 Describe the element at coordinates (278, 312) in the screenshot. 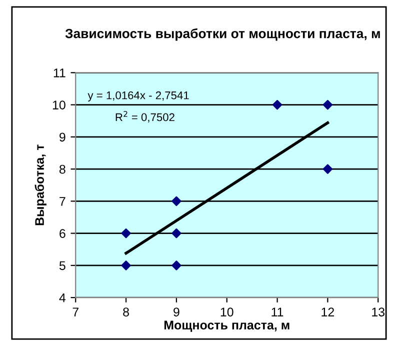

I see `x-tick-label: 11` at that location.